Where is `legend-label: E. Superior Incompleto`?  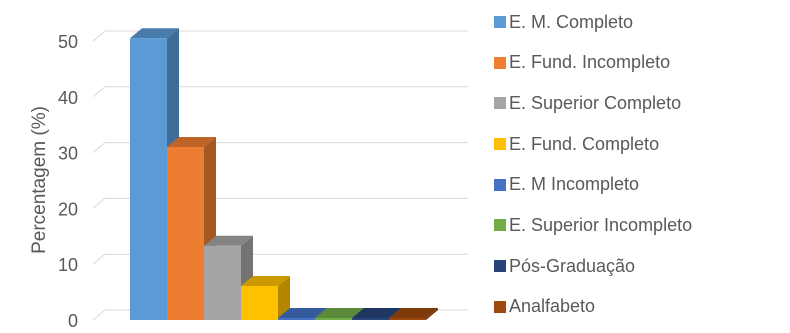 legend-label: E. Superior Incompleto is located at coordinates (601, 224).